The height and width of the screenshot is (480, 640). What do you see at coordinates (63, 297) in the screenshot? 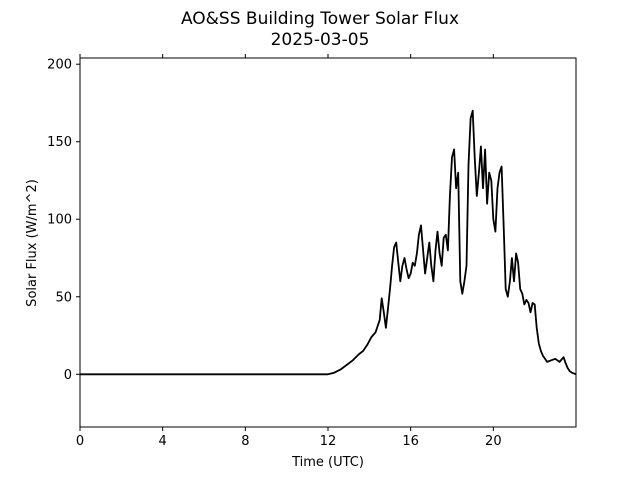
I see `y-tick-label: 50` at bounding box center [63, 297].